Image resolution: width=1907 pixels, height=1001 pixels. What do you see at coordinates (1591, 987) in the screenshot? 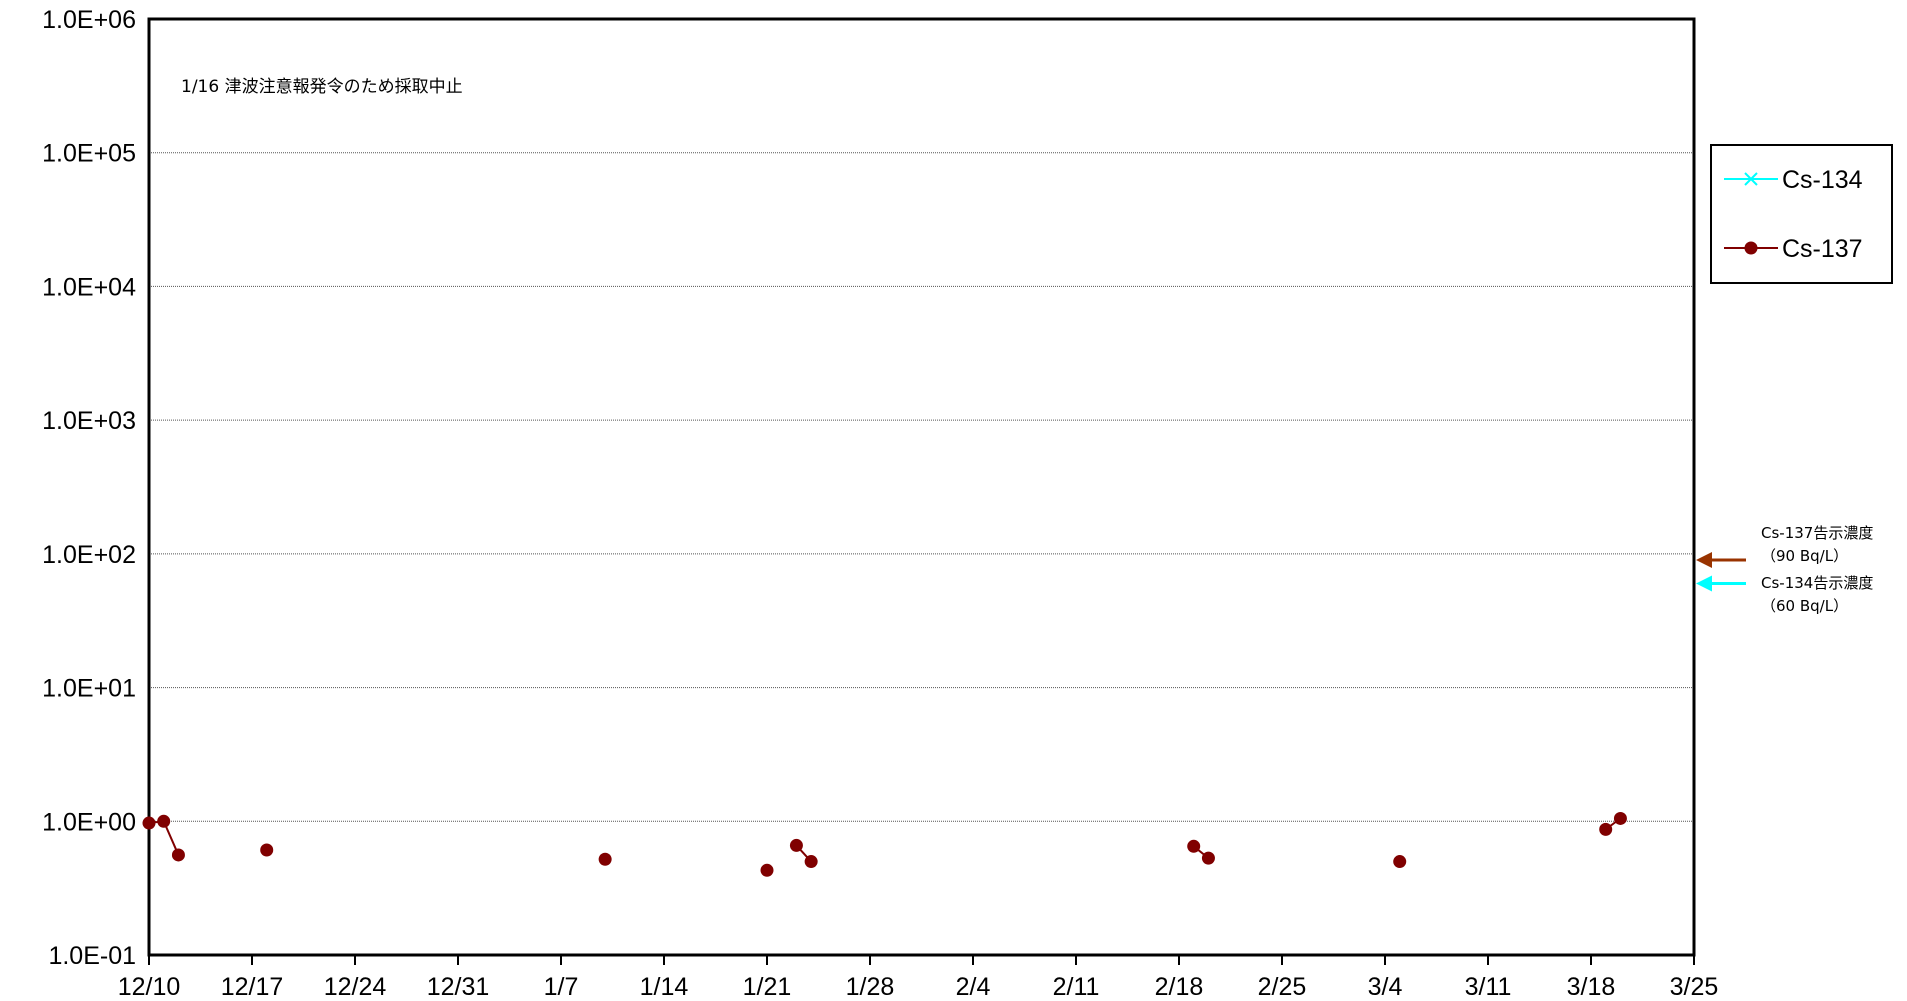
I see `x-tick-label: 3/18` at bounding box center [1591, 987].